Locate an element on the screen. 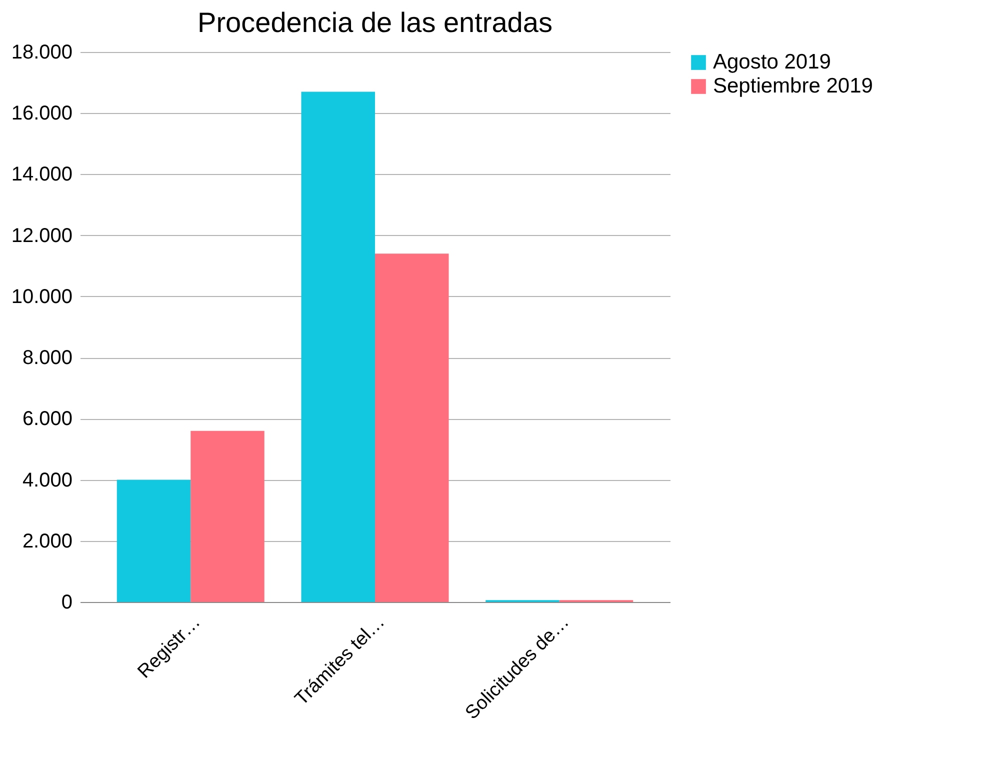  y-tick-label: 10.000 is located at coordinates (41, 297).